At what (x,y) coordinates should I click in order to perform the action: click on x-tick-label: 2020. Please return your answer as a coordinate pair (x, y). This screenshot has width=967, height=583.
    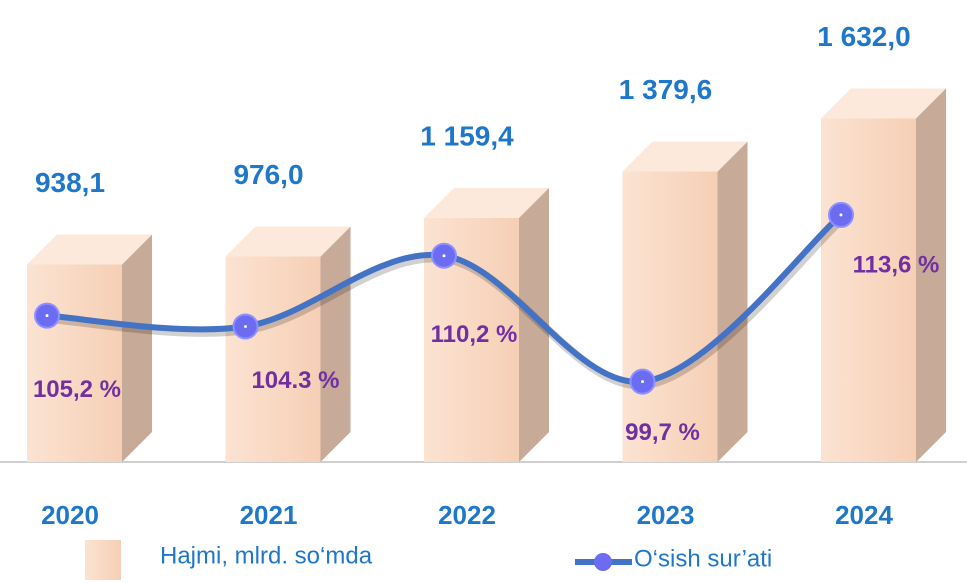
    Looking at the image, I should click on (70, 515).